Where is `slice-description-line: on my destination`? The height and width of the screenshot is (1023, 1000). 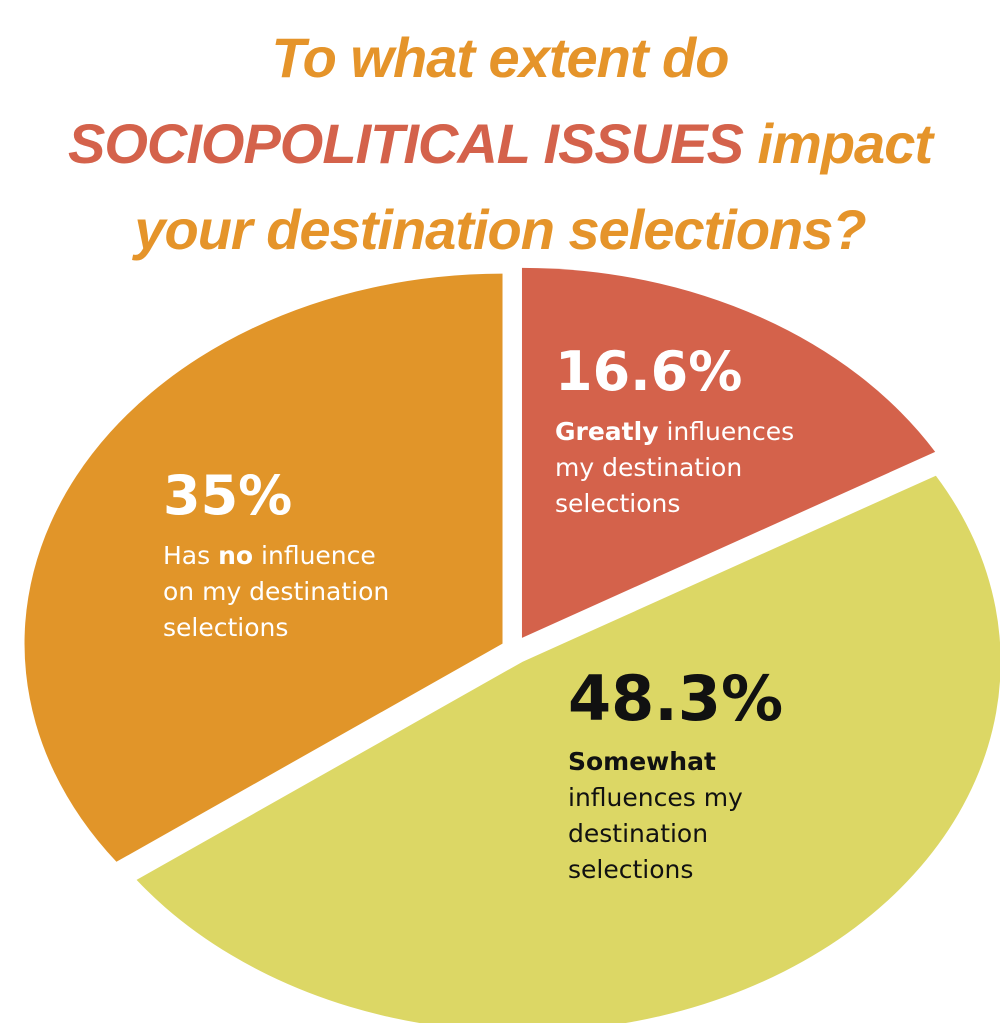
slice-description-line: on my destination is located at coordinates (276, 591).